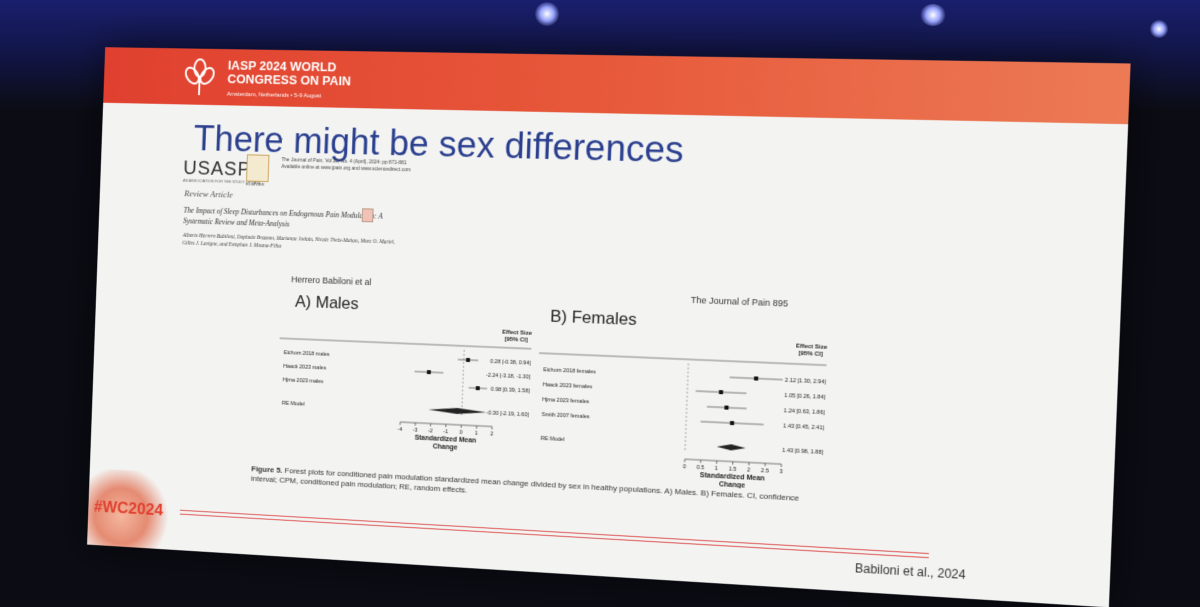 The height and width of the screenshot is (607, 1200). I want to click on journal-header: The Journal of Pain 895, so click(740, 302).